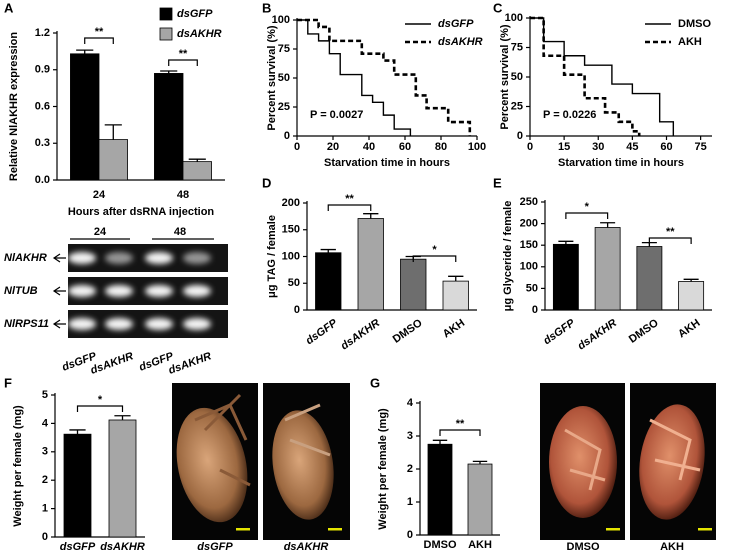 The image size is (733, 553). I want to click on y-tick-label: 1.2, so click(42, 33).